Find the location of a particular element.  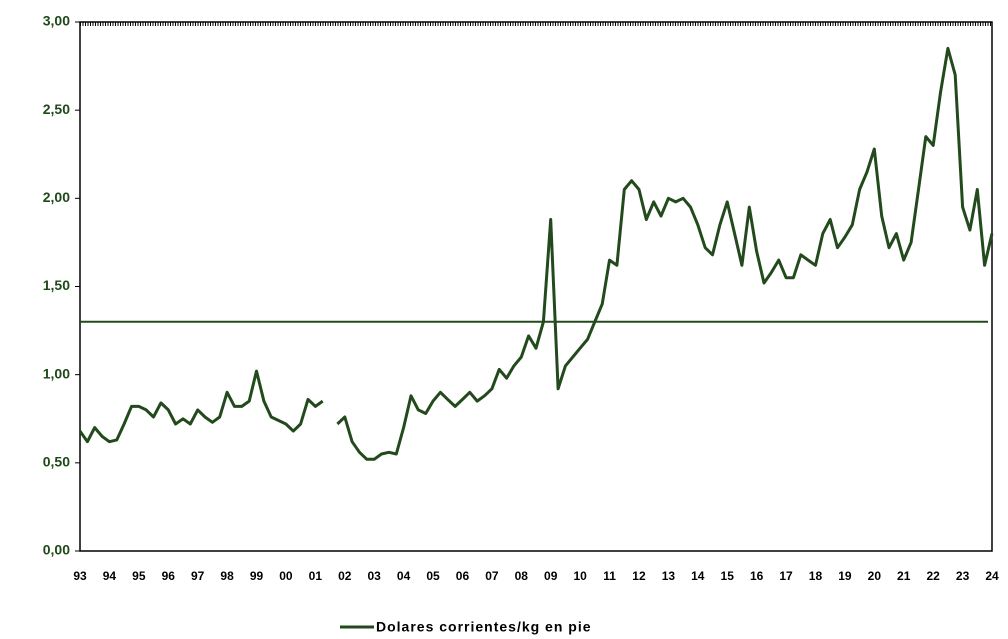

x-tick-label: 23 is located at coordinates (963, 576).